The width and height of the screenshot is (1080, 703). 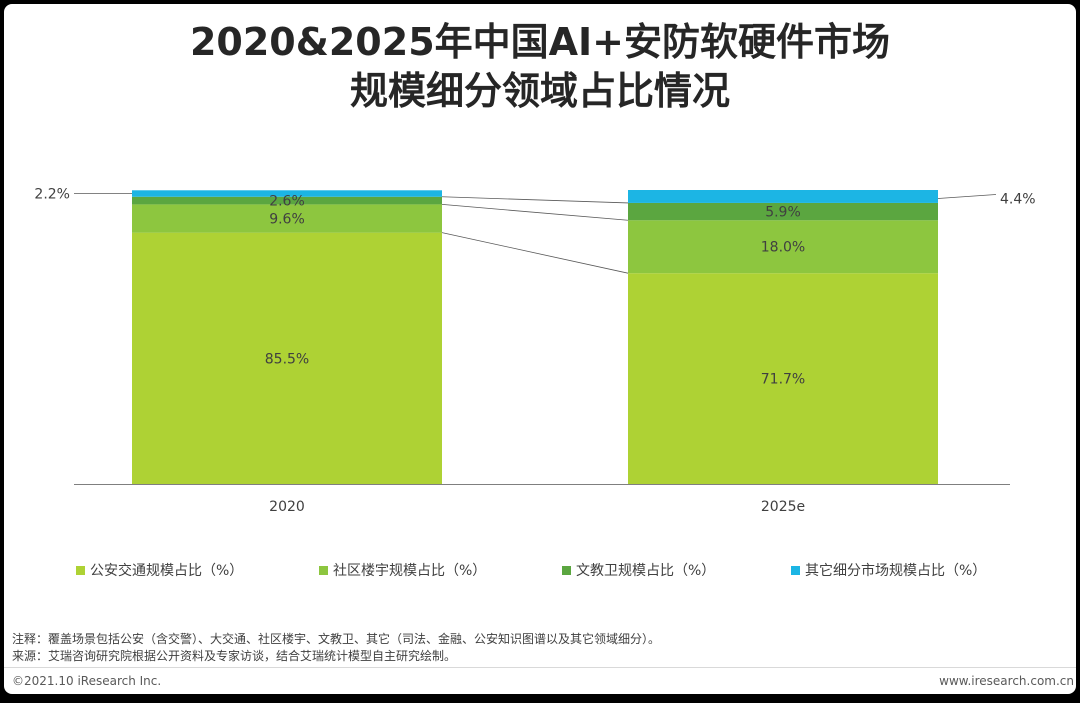 I want to click on legend-swatch-public-security, so click(x=80, y=570).